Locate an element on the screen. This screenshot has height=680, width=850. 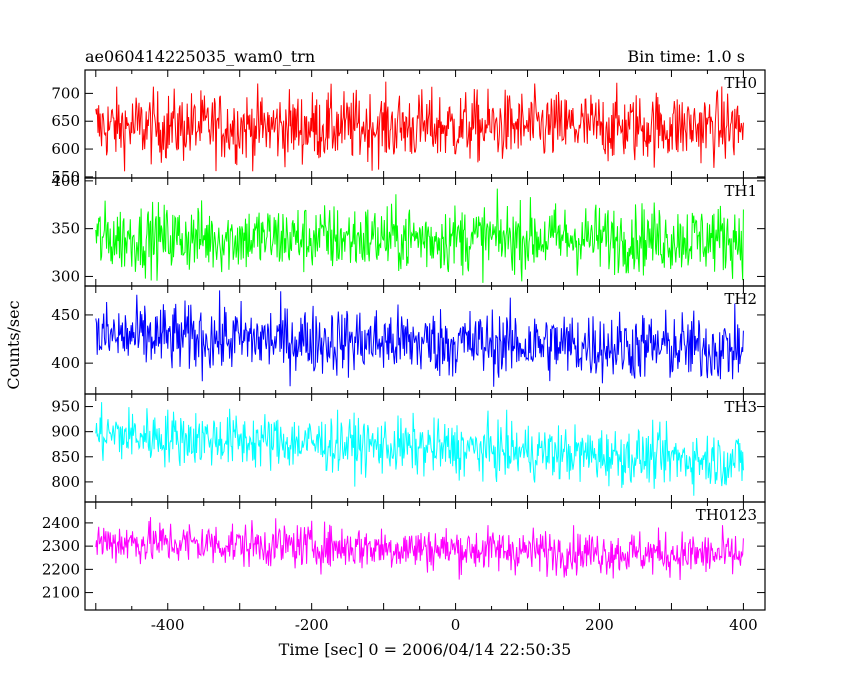
y-tick-label: 600 is located at coordinates (65, 149).